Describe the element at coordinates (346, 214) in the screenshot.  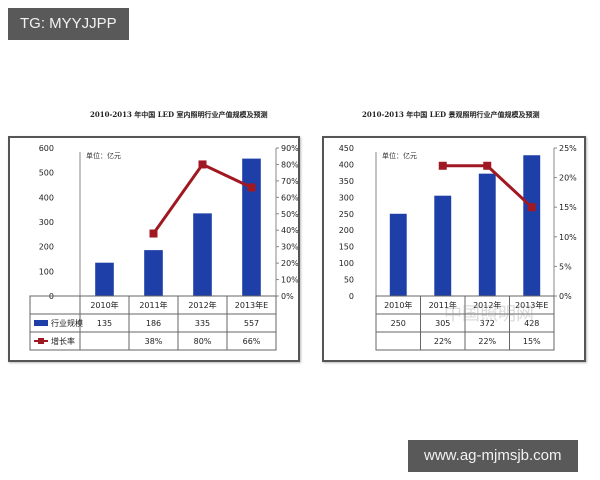
I see `left-axis-tick: 250` at that location.